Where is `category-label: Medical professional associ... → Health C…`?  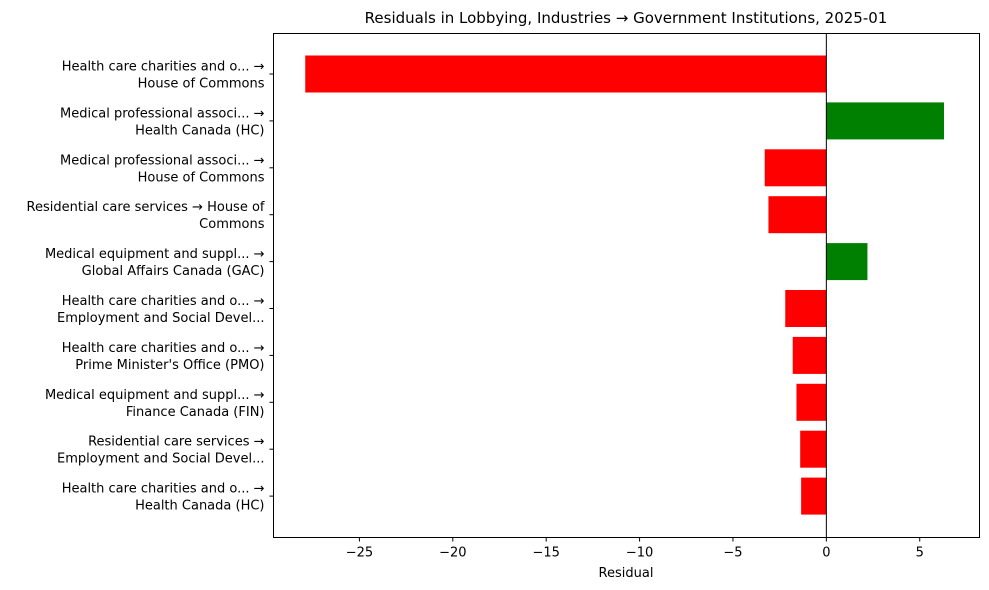 category-label: Medical professional associ... → Health C… is located at coordinates (162, 122).